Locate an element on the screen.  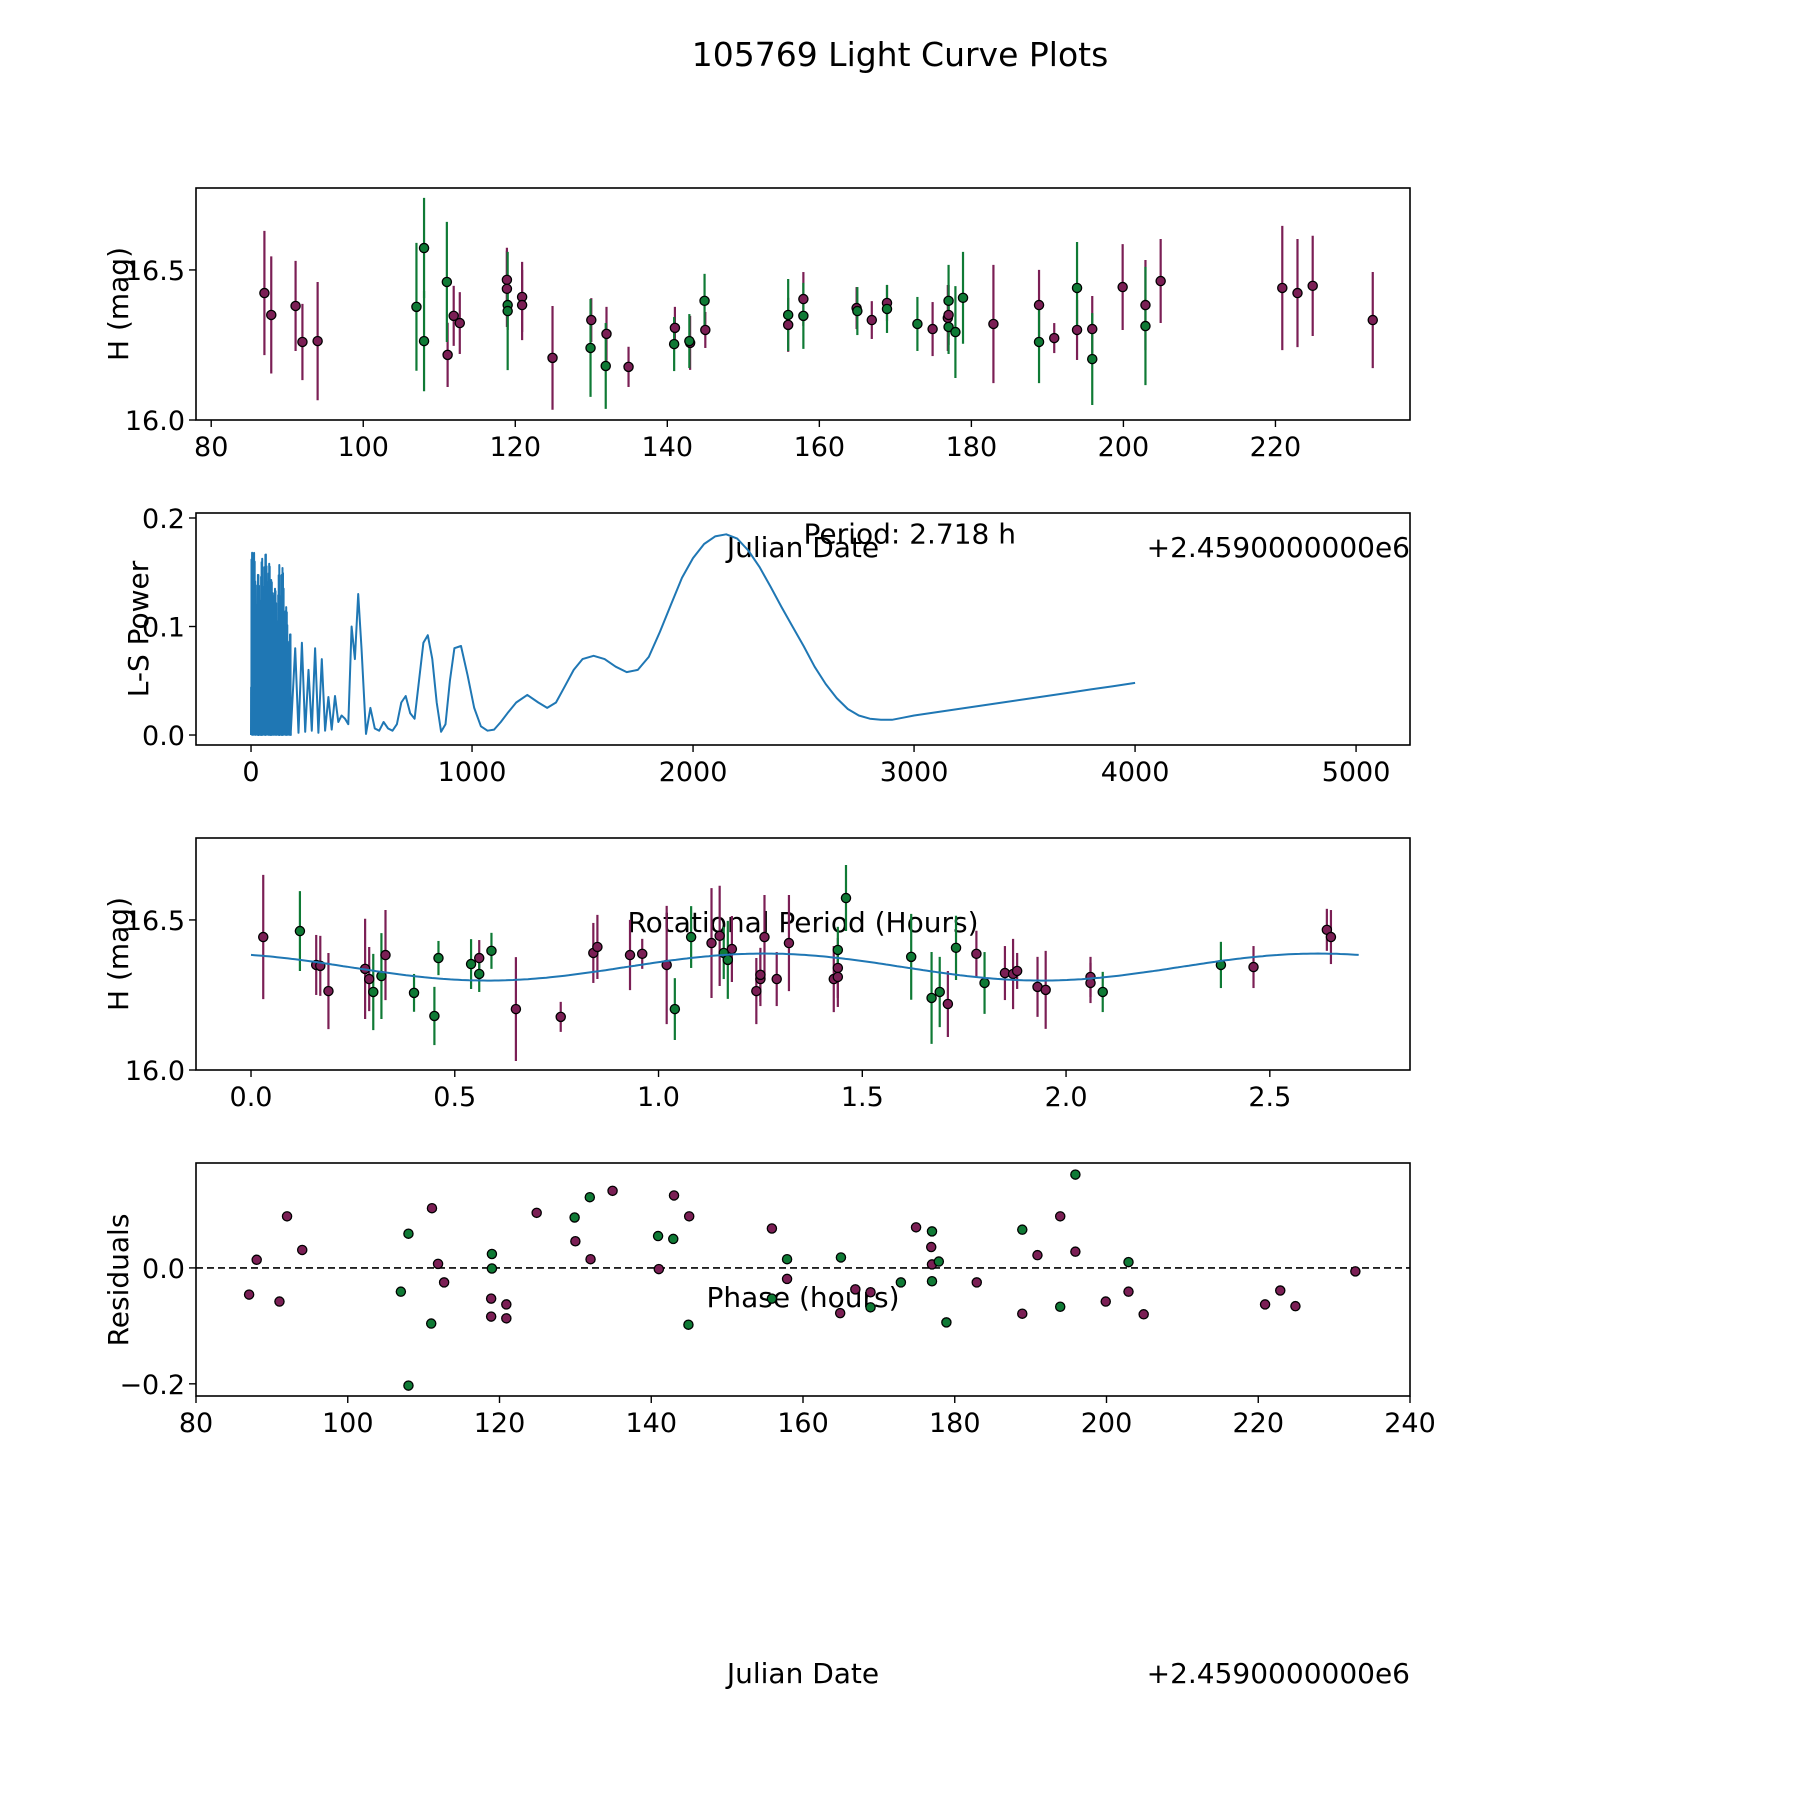
phased-yticks: 16.0 16.5 is located at coordinates (160, 996).